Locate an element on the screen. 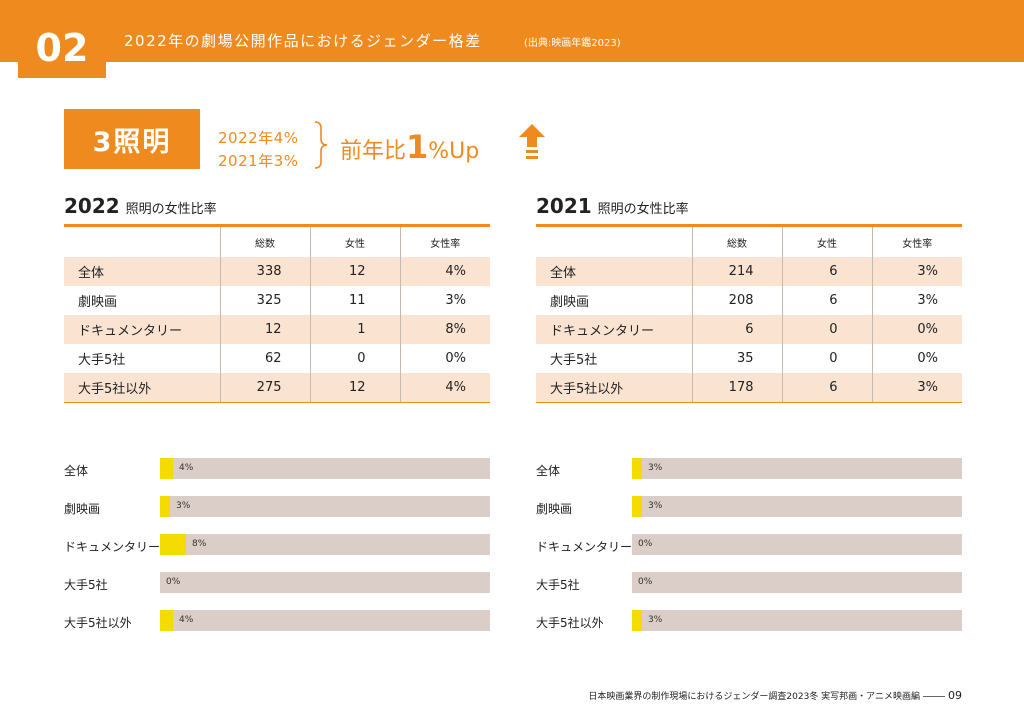 The height and width of the screenshot is (724, 1024). section-number: 02 is located at coordinates (62, 48).